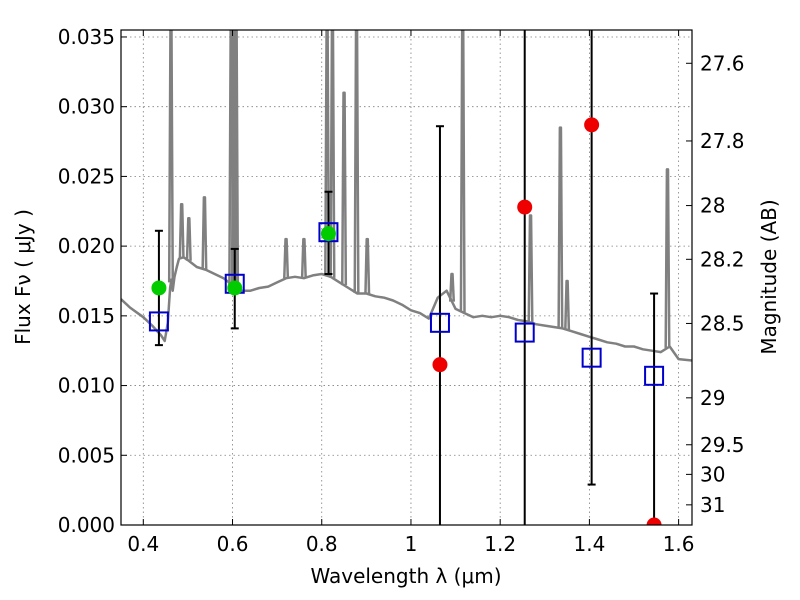 Image resolution: width=800 pixels, height=600 pixels. I want to click on right-tick-label: 28.2, so click(722, 259).